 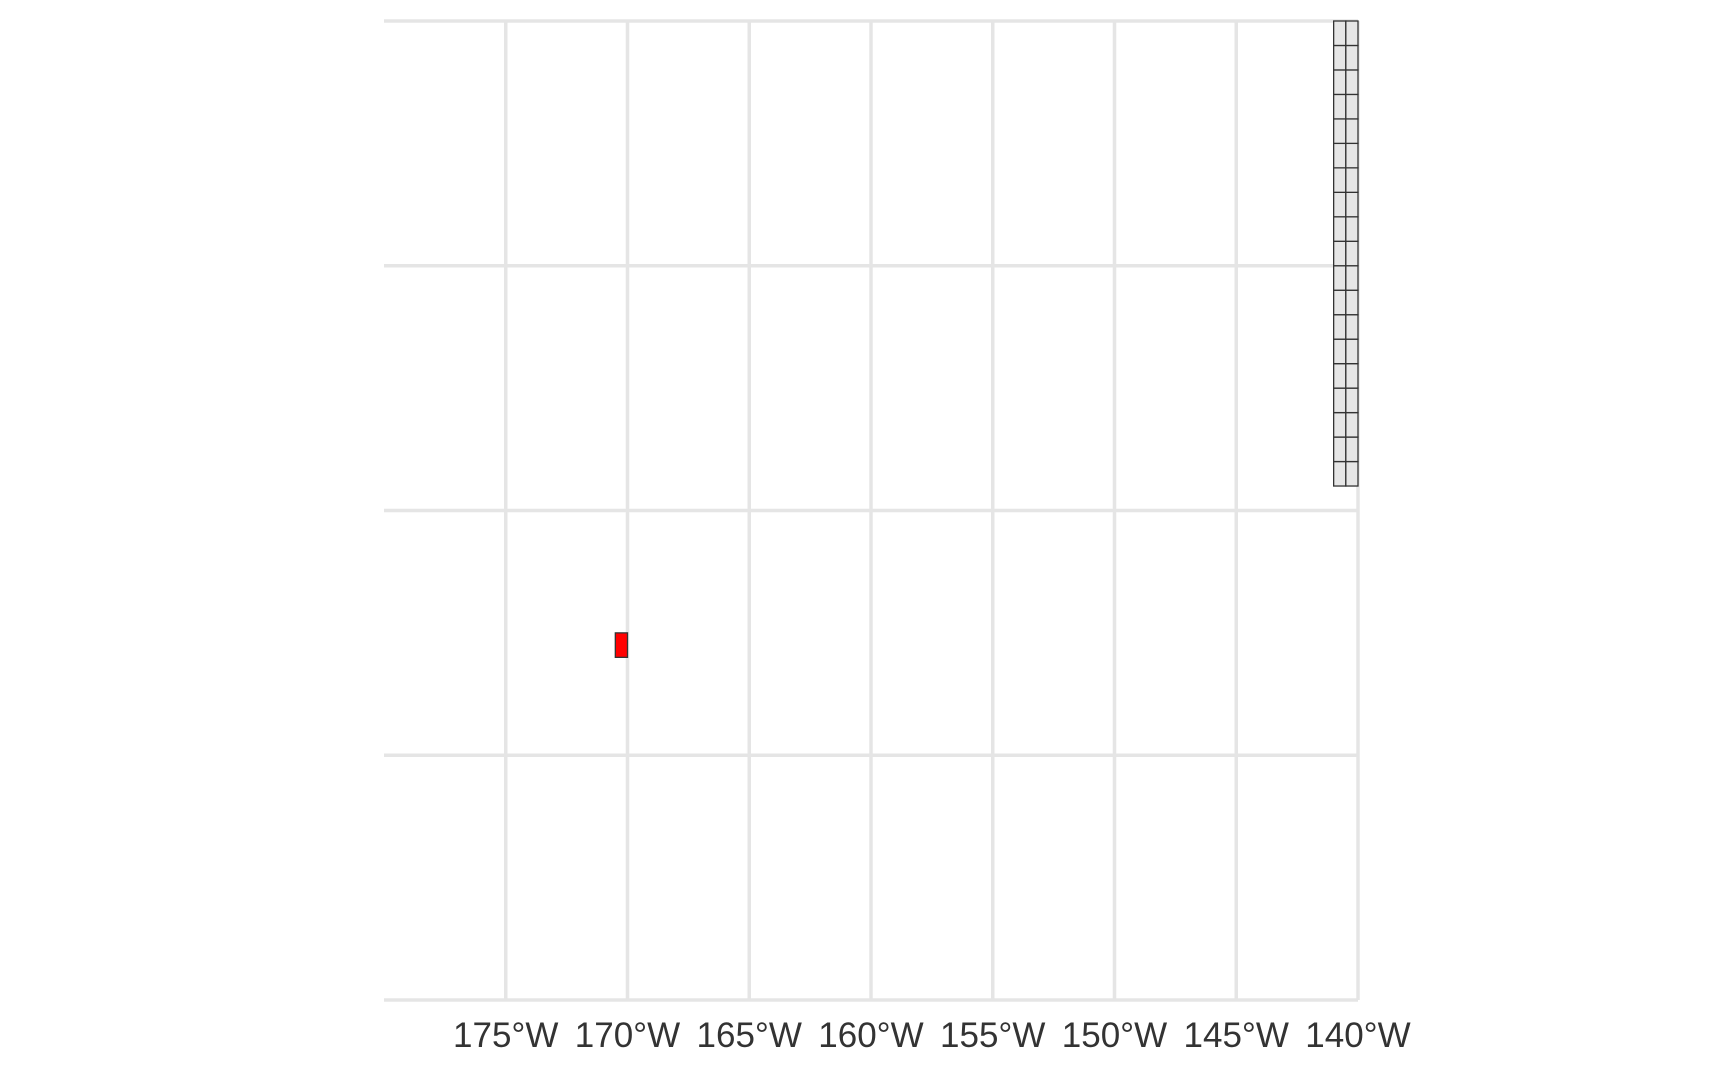 I want to click on land-grid-block, so click(x=1346, y=253).